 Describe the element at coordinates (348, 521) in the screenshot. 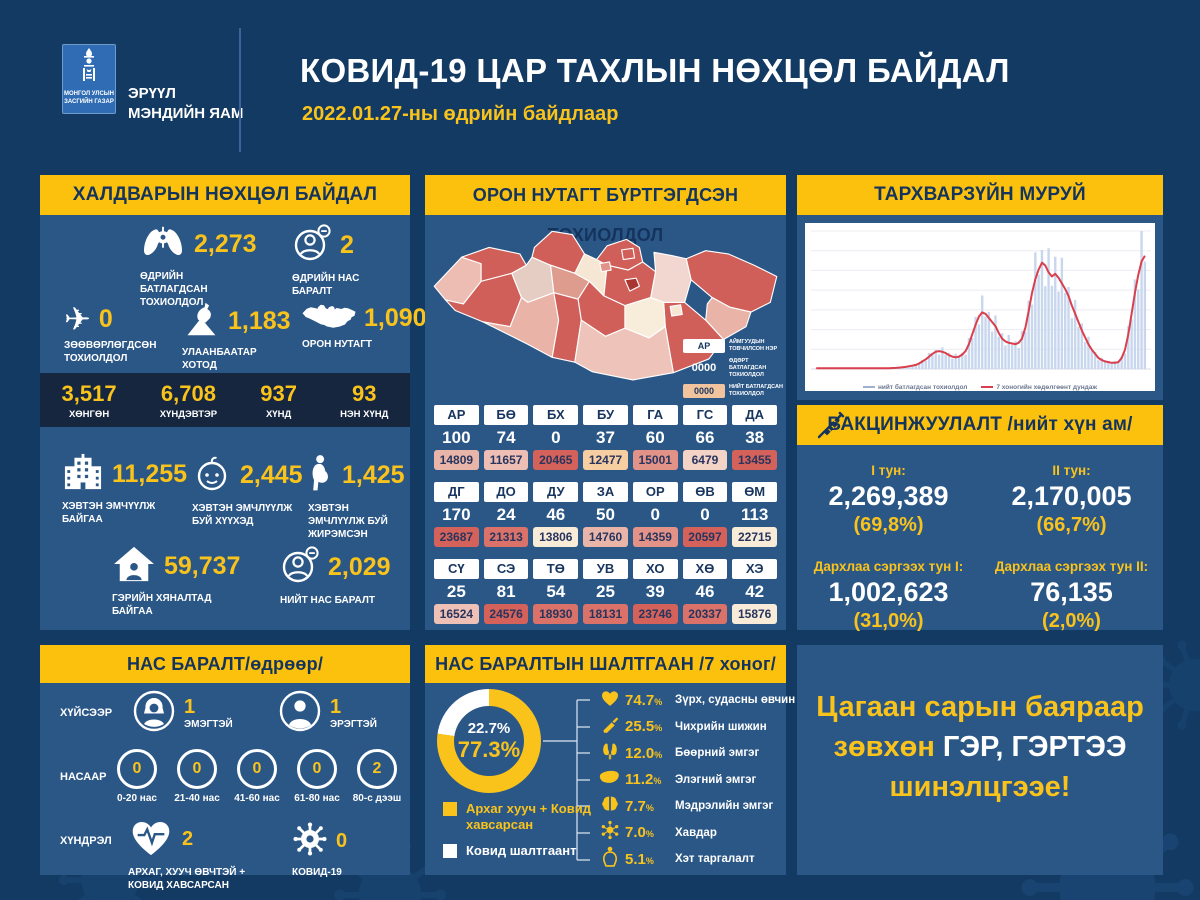

I see `stat-label: ХЭВТЭН ЭМЧЛҮҮЛЖ БУЙ ЖИРЭМСЭН` at that location.